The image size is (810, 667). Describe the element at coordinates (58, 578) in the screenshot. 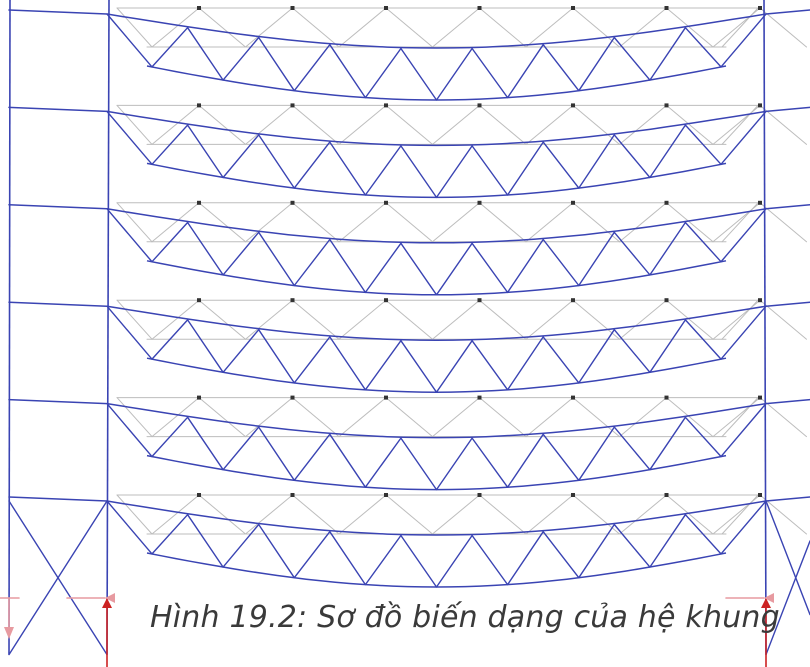

I see `left-bay-brace` at that location.